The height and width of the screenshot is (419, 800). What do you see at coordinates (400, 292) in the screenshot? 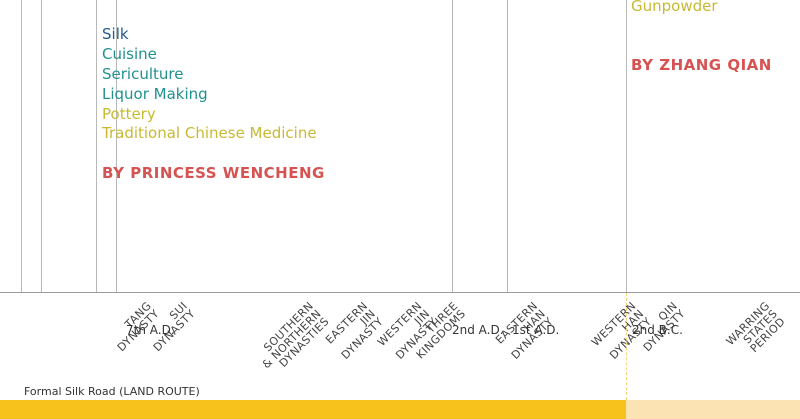
I see `timeline-axis` at bounding box center [400, 292].